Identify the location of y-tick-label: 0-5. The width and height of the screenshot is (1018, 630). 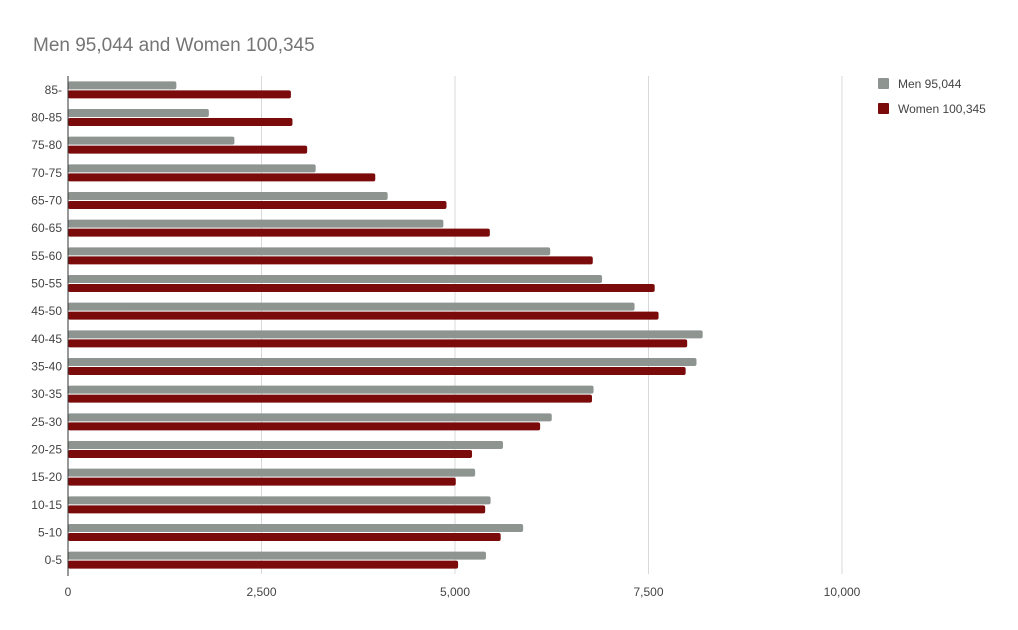
(54, 560).